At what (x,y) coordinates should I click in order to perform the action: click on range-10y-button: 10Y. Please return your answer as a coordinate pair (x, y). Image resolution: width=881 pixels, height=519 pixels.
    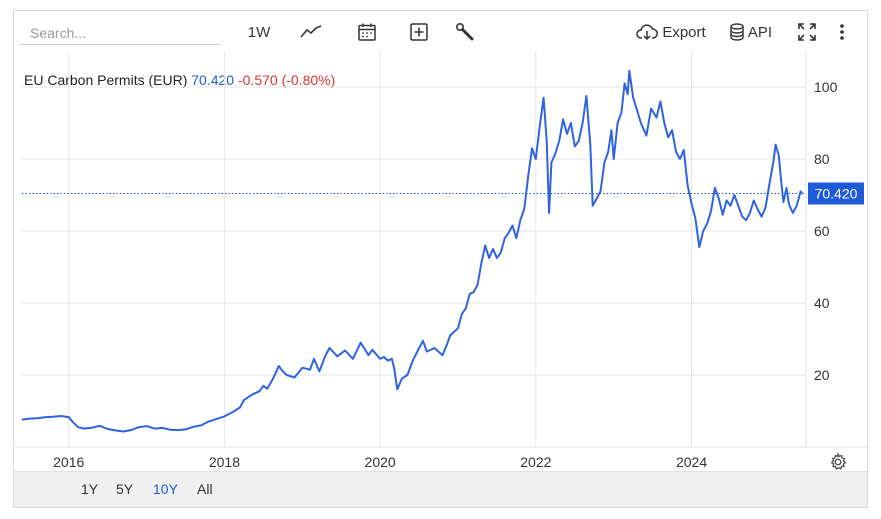
    Looking at the image, I should click on (165, 489).